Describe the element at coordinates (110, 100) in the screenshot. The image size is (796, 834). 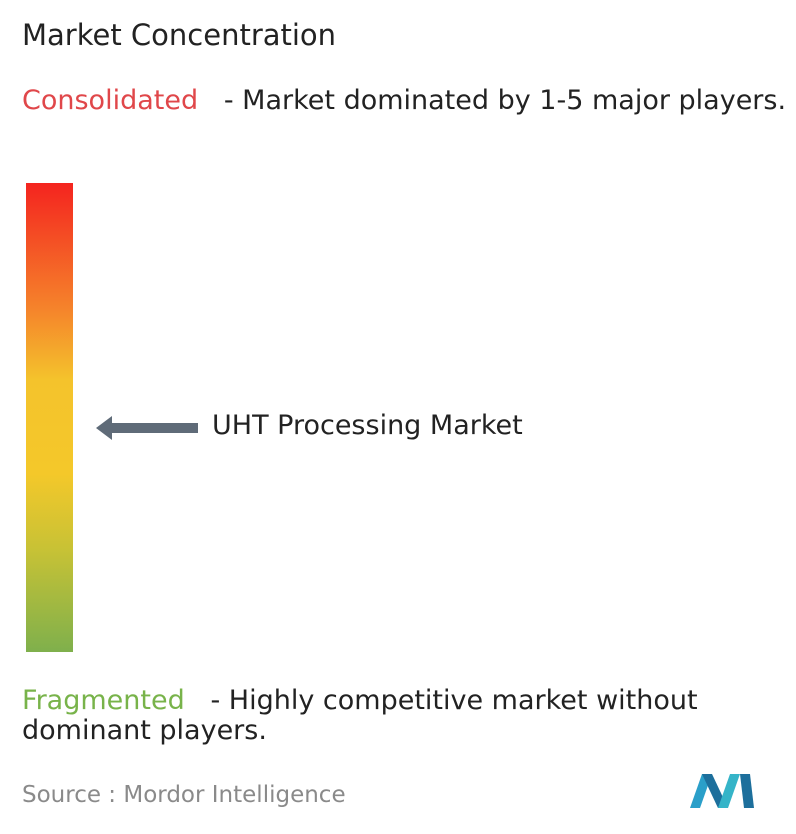
I see `consolidated-label: Consolidated` at that location.